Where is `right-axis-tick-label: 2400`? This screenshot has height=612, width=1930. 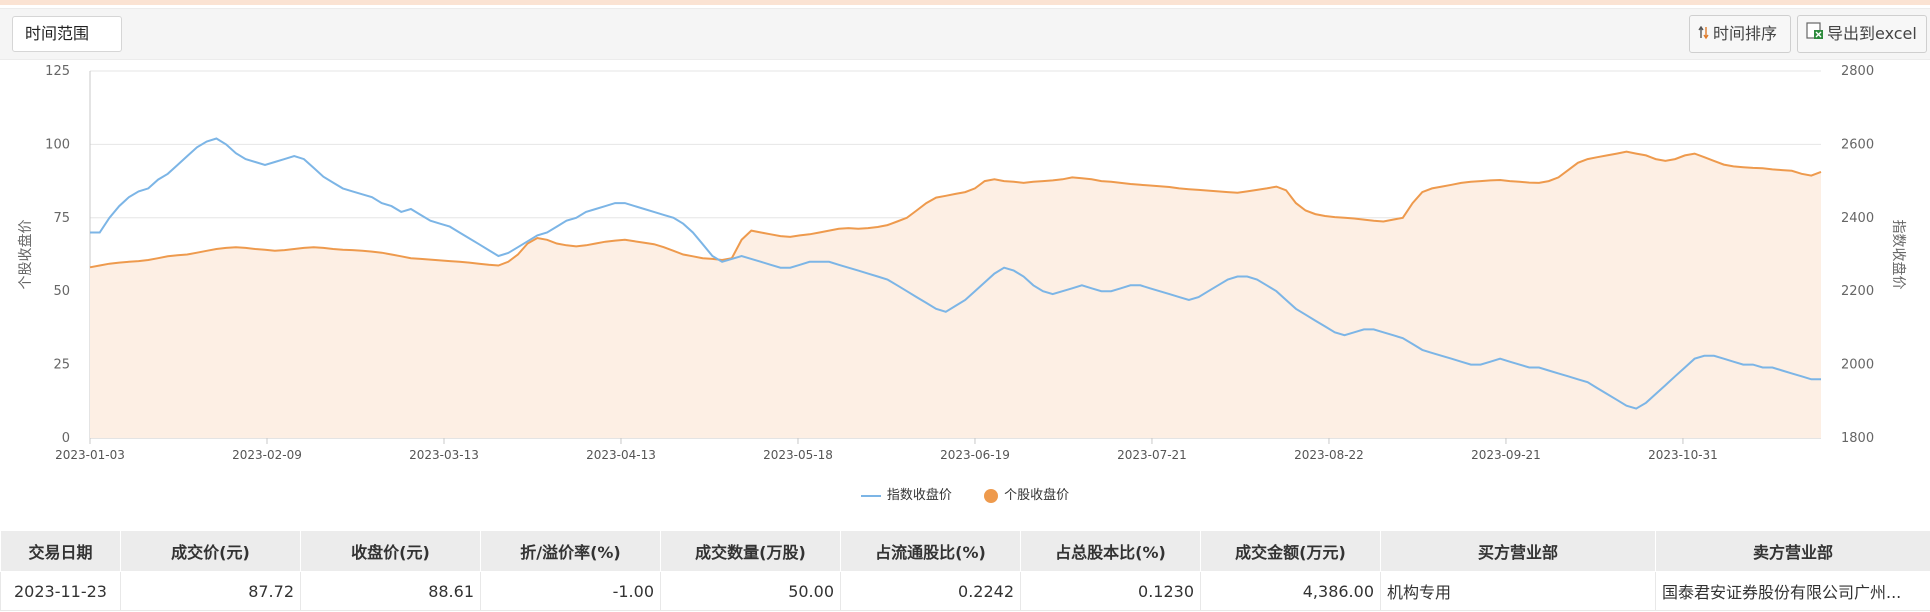
right-axis-tick-label: 2400 is located at coordinates (1857, 218).